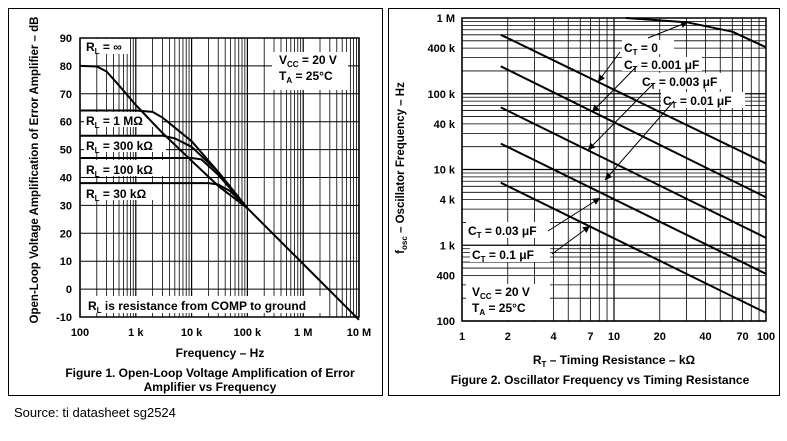 This screenshot has height=441, width=787. I want to click on y-tick-label: 80, so click(66, 67).